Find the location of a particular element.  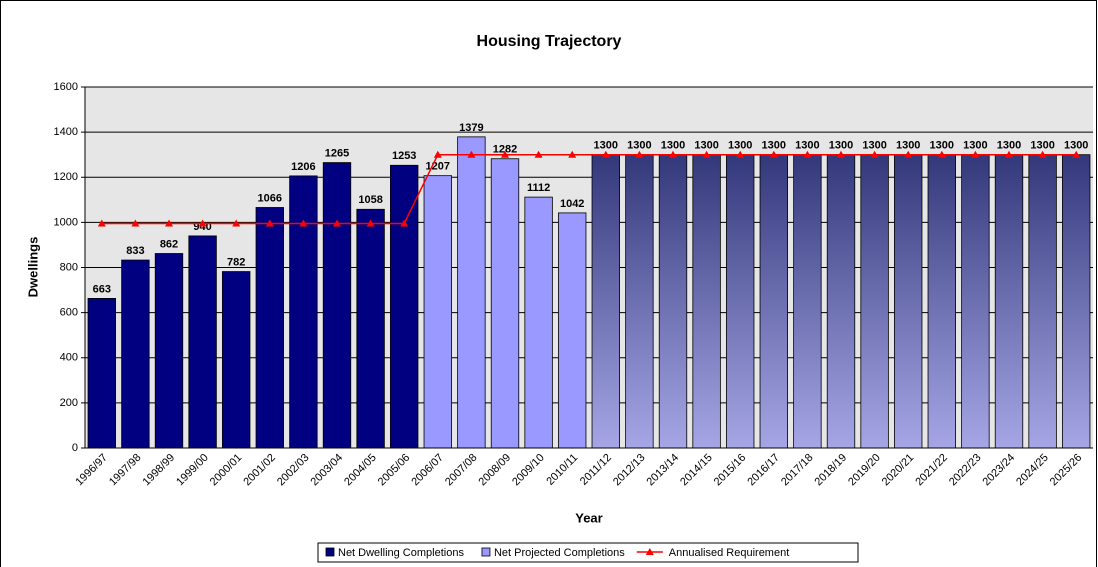

data-label: 1379 is located at coordinates (471, 128).